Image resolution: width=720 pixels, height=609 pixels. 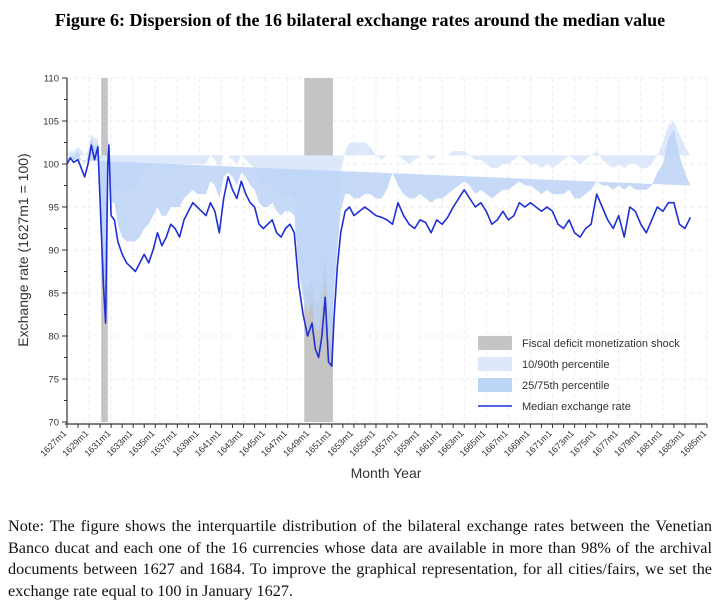 What do you see at coordinates (53, 251) in the screenshot?
I see `y-tick-label: 90` at bounding box center [53, 251].